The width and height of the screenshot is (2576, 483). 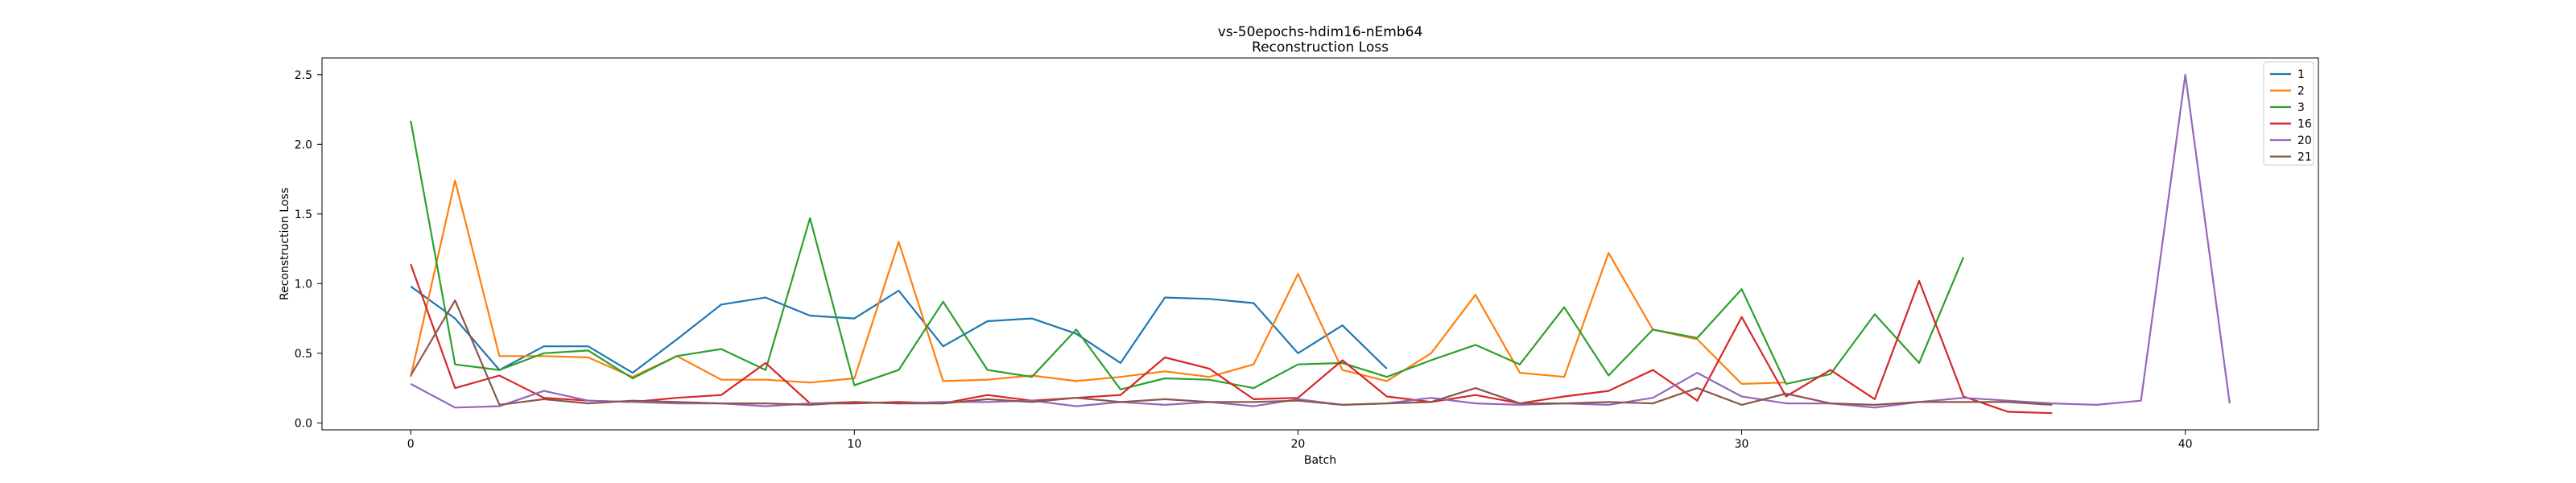 What do you see at coordinates (303, 284) in the screenshot?
I see `y-tick-label: 1.0` at bounding box center [303, 284].